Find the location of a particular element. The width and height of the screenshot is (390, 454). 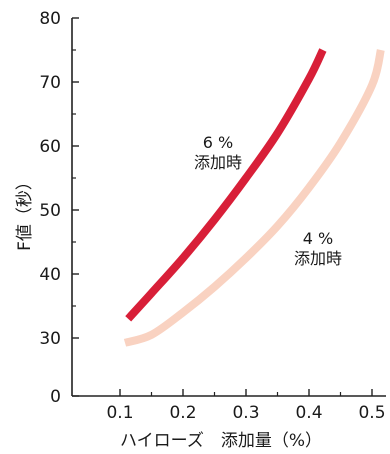

x-tick-label: 0.5 is located at coordinates (371, 413).